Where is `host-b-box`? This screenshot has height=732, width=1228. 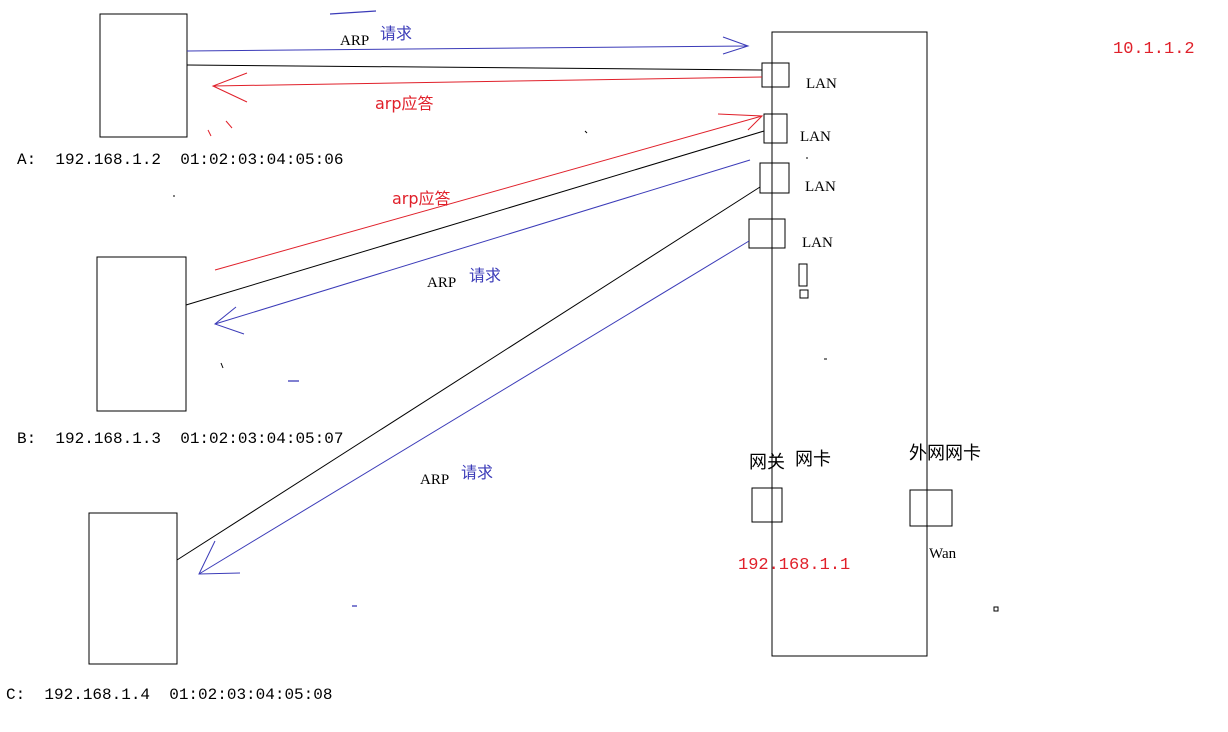 host-b-box is located at coordinates (141, 334).